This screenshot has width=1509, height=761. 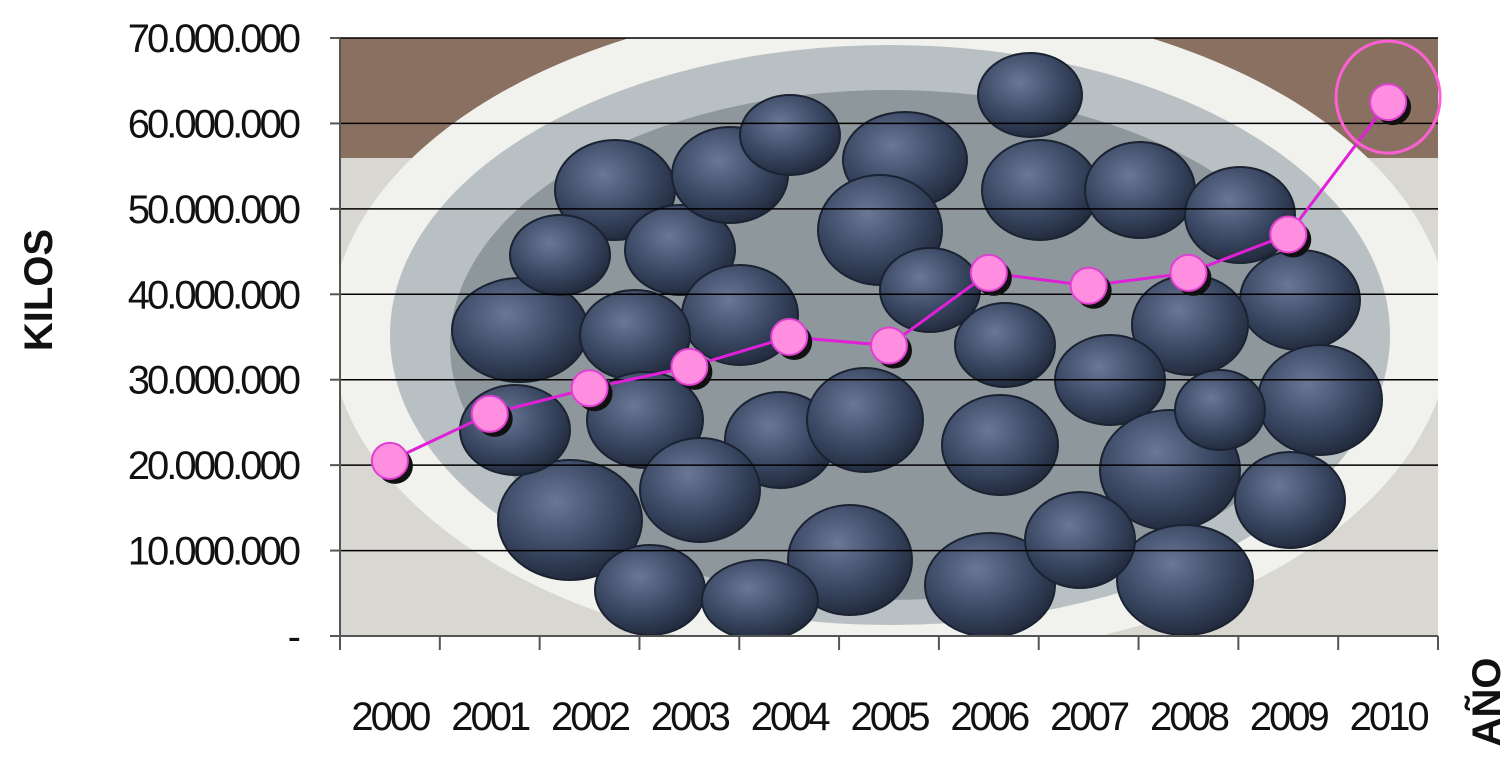 I want to click on y-tick-label: 40.000.000, so click(x=214, y=295).